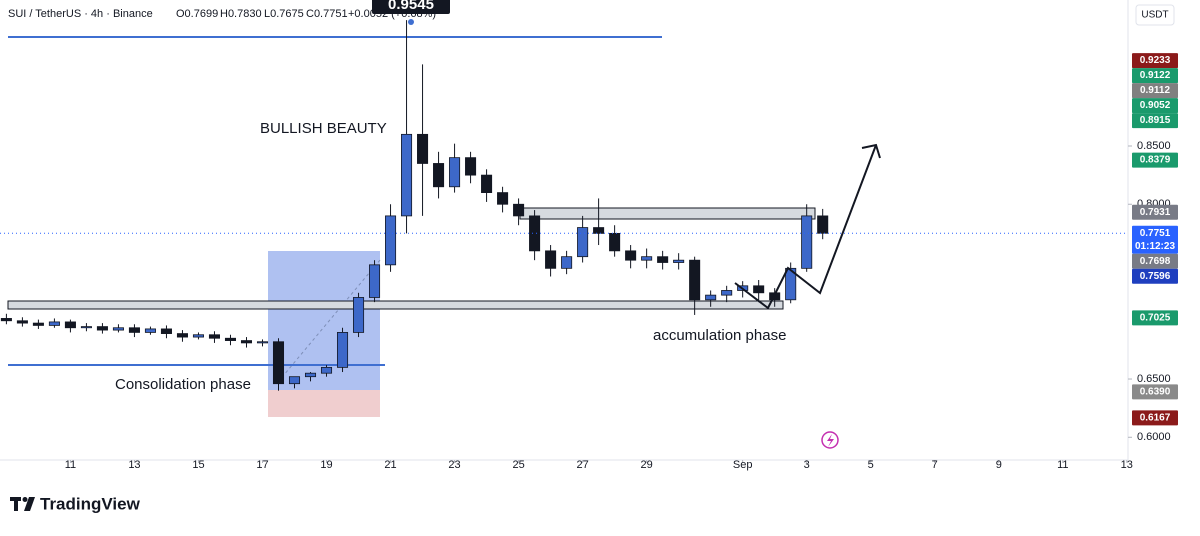 This screenshot has width=1200, height=536. What do you see at coordinates (411, 22) in the screenshot?
I see `peak-dot` at bounding box center [411, 22].